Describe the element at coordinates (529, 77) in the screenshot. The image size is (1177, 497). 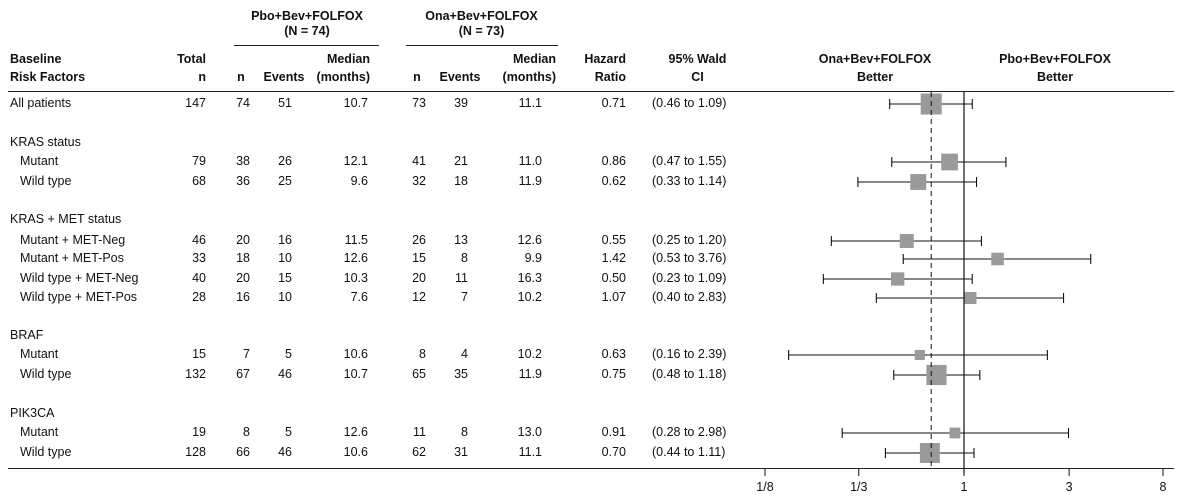
I see `g2-median-header-2: (months)` at that location.